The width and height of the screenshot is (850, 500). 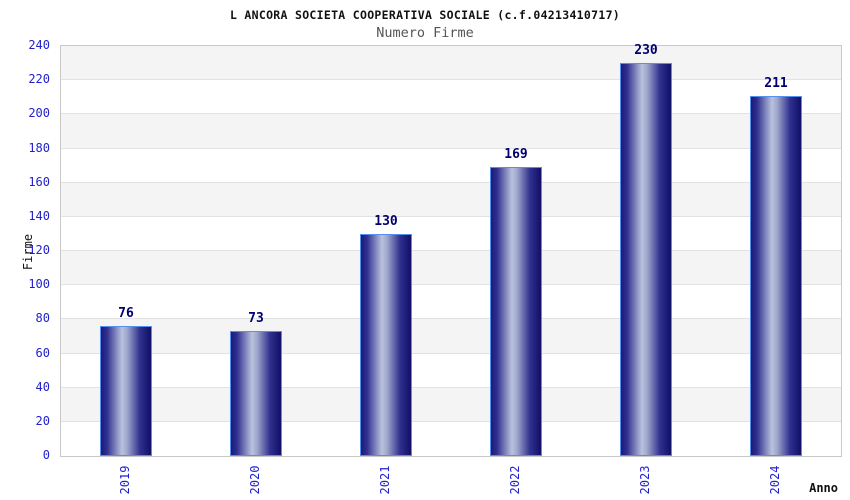 I want to click on bar-2022, so click(x=516, y=311).